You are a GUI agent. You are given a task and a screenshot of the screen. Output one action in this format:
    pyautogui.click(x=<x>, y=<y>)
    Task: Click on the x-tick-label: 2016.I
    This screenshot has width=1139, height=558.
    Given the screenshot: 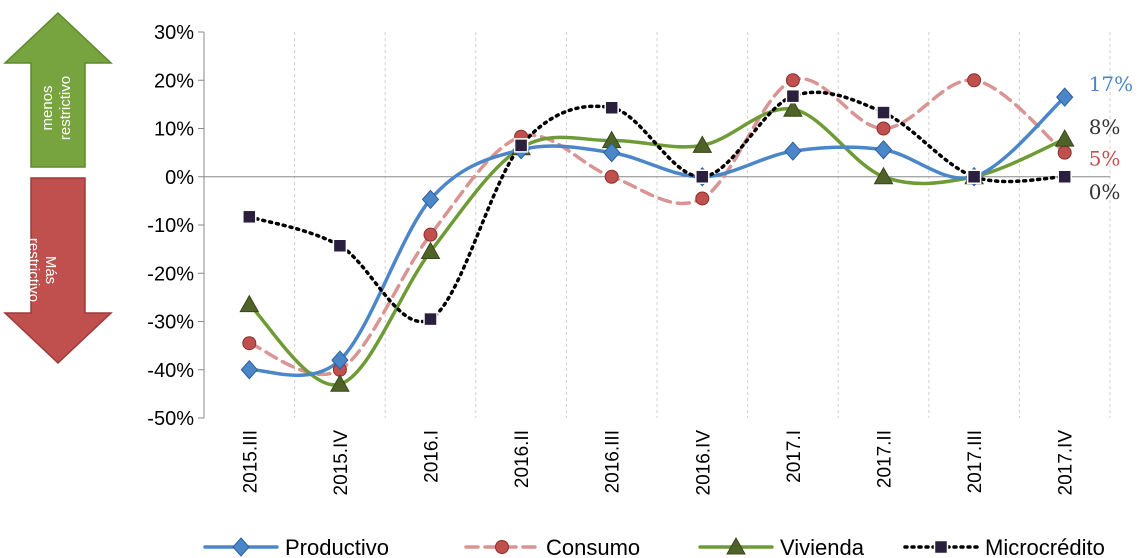 What is the action you would take?
    pyautogui.click(x=432, y=456)
    